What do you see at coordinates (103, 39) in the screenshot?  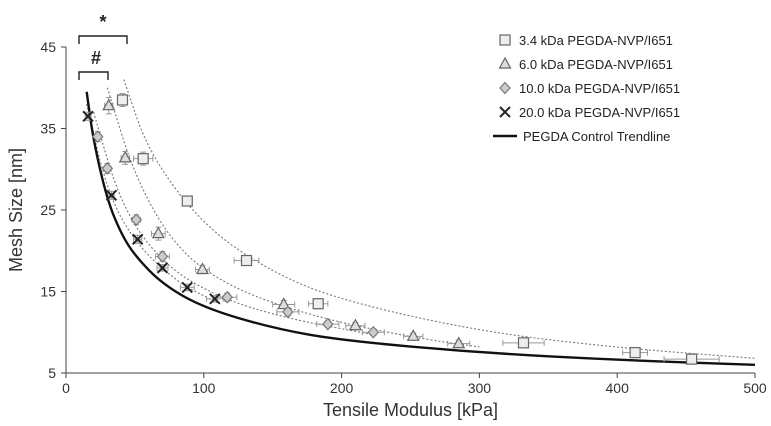 I see `bracket-star` at bounding box center [103, 39].